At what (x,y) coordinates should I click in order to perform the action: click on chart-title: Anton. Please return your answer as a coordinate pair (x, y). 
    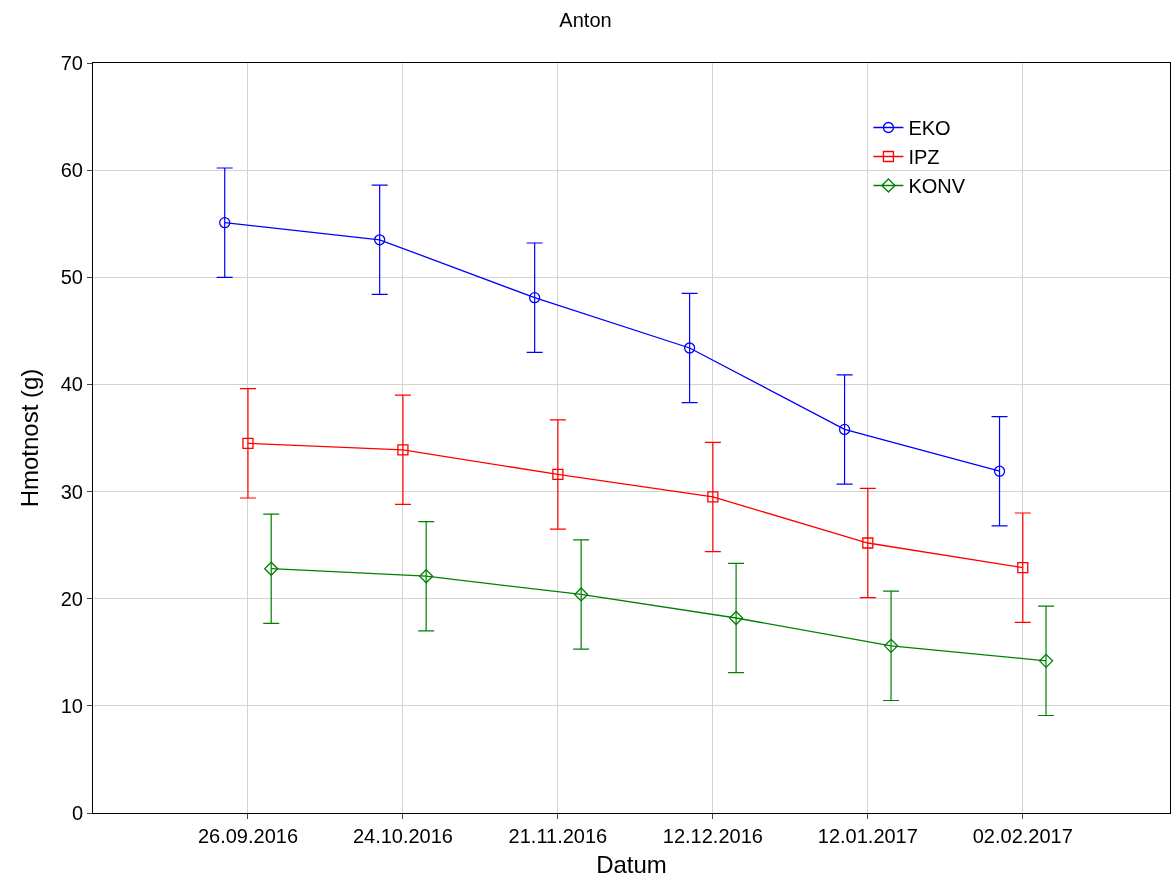
    Looking at the image, I should click on (585, 20).